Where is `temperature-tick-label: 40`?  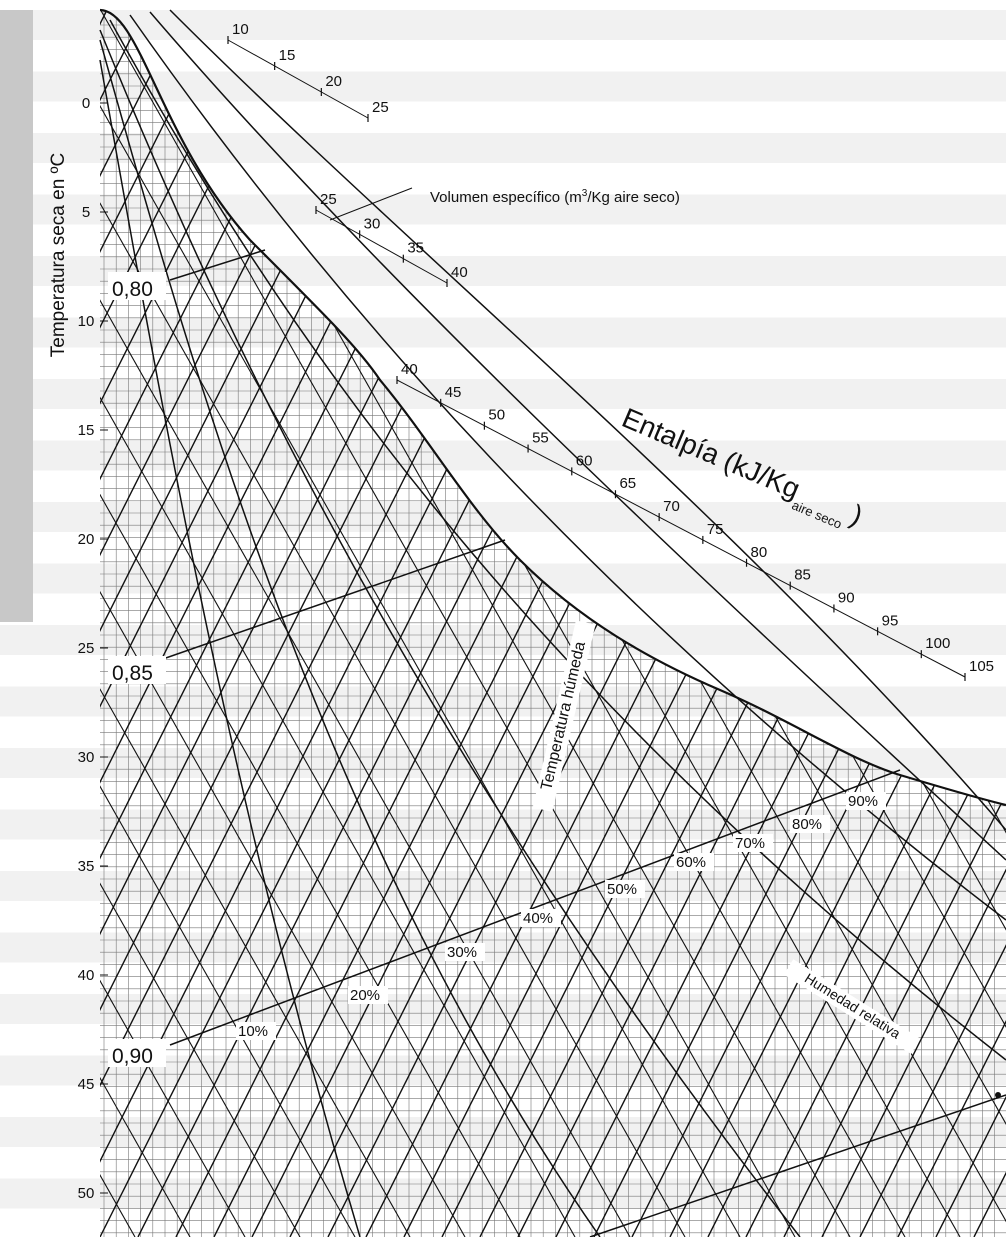 temperature-tick-label: 40 is located at coordinates (86, 975).